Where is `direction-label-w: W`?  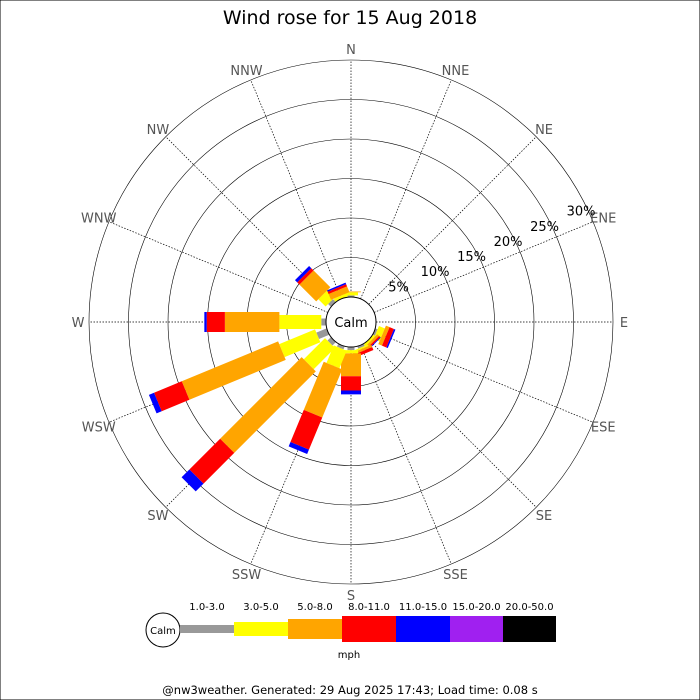
direction-label-w: W is located at coordinates (78, 323).